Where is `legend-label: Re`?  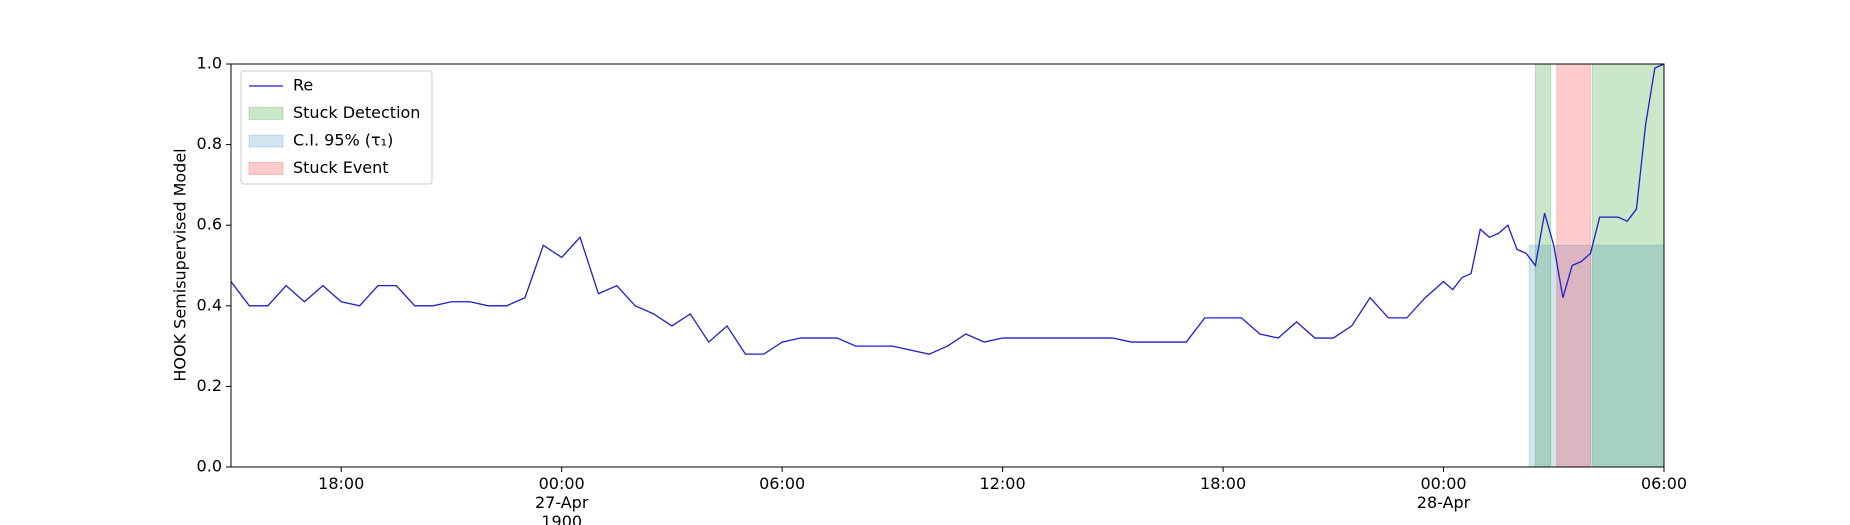 legend-label: Re is located at coordinates (303, 85).